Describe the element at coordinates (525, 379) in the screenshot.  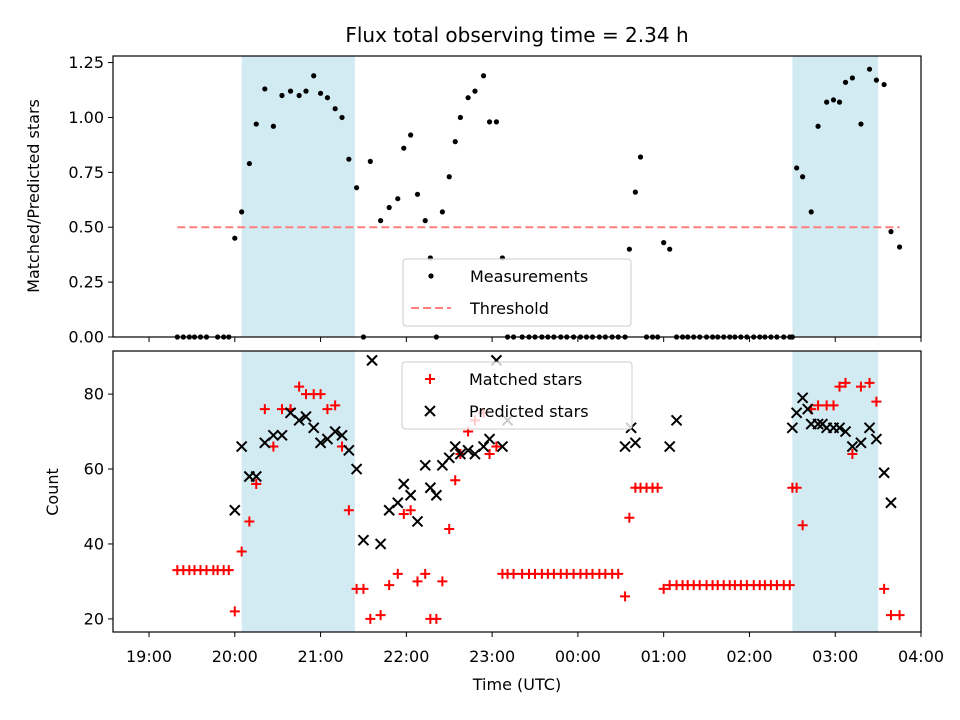
I see `legend-label: Matched stars` at that location.